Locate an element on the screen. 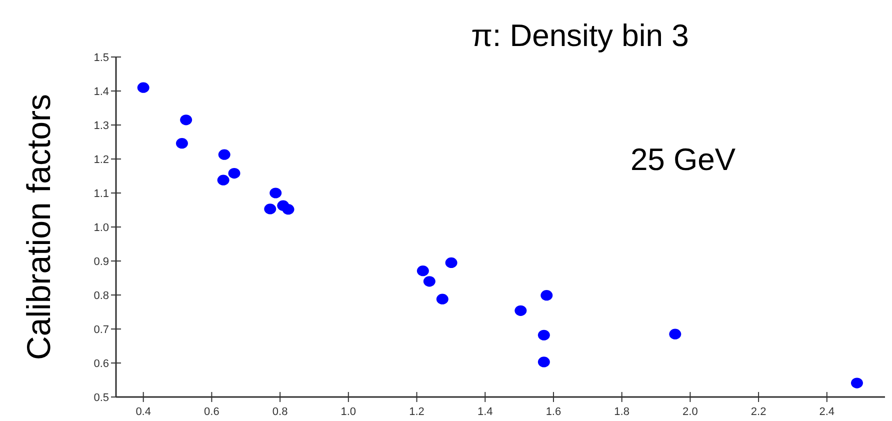 This screenshot has height=421, width=892. annotation: 25 GeV is located at coordinates (683, 159).